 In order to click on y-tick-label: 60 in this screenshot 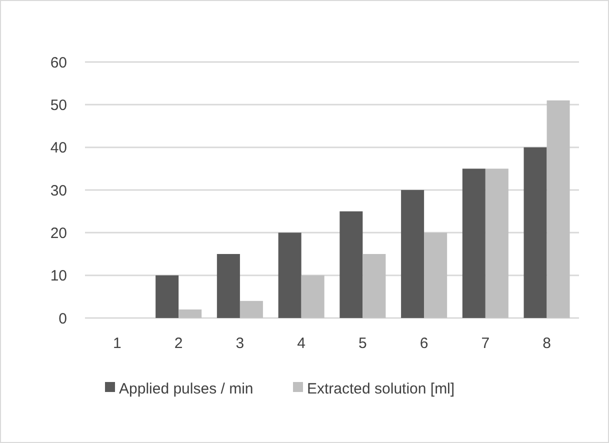, I will do `click(58, 63)`.